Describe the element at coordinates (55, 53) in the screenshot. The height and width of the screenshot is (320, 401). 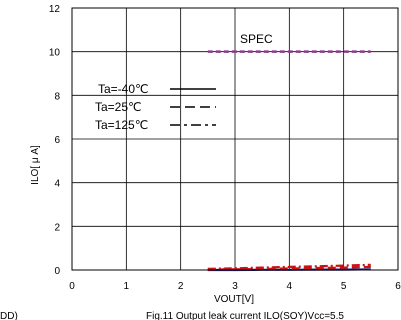
I see `y-tick-label: 10` at that location.